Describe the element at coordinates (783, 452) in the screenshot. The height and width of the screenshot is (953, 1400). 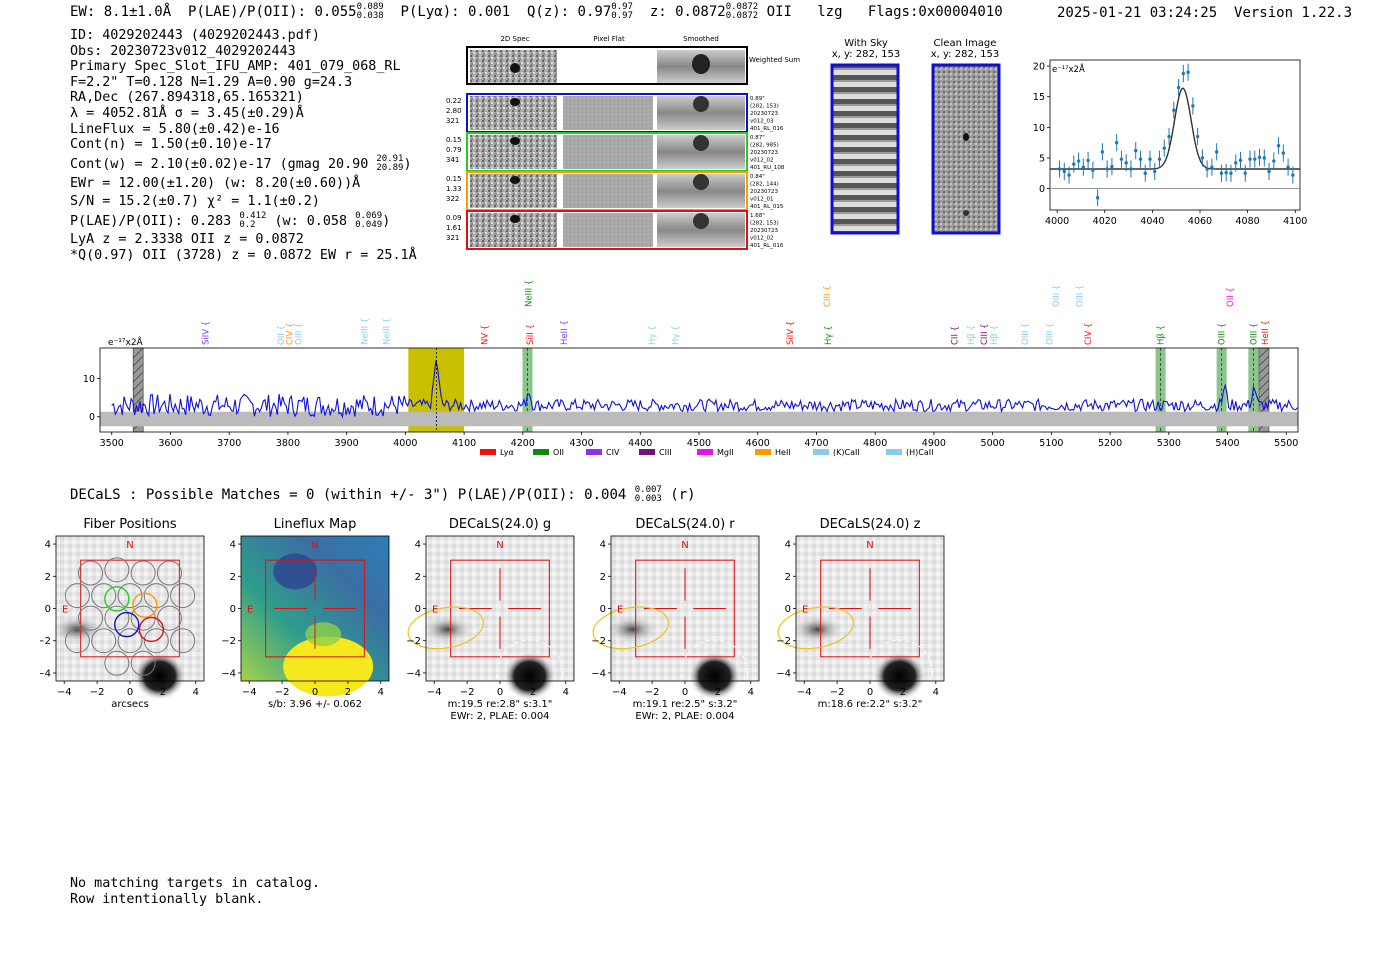
I see `svg-text: HeII` at that location.